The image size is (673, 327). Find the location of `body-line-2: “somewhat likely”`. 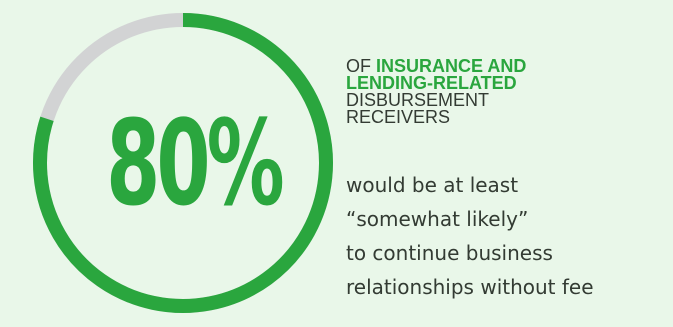

body-line-2: “somewhat likely” is located at coordinates (437, 219).